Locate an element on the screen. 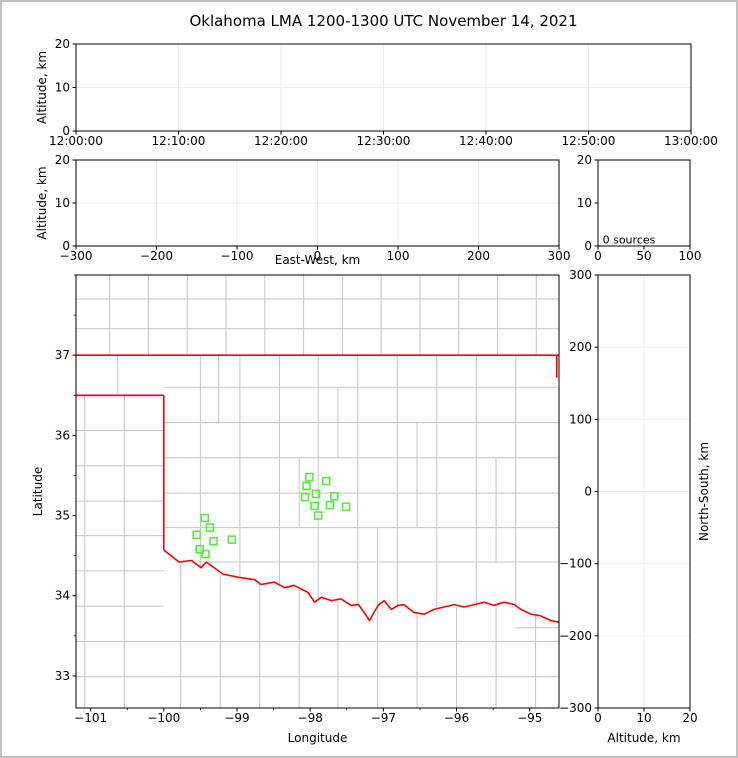 The height and width of the screenshot is (758, 738). x-tick-label: 12:50:00 is located at coordinates (589, 141).